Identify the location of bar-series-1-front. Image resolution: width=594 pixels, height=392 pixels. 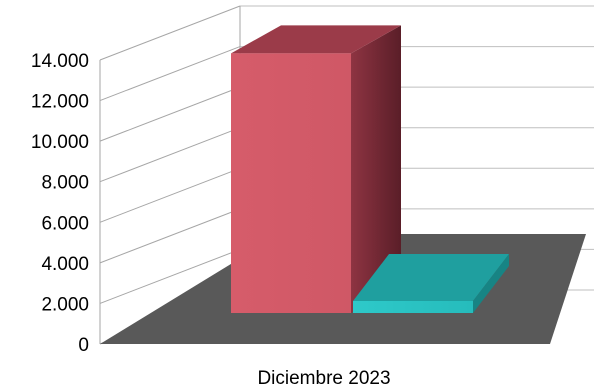
(291, 183).